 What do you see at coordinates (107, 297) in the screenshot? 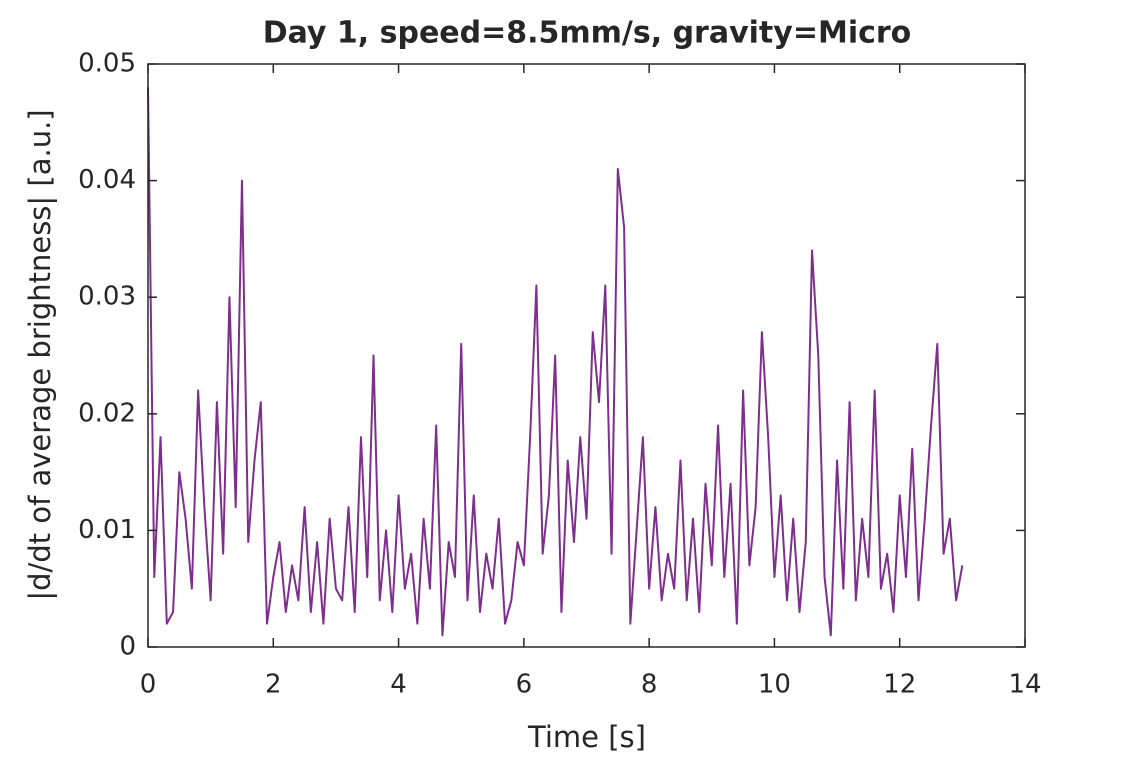
I see `y-tick-label: 0.03` at bounding box center [107, 297].